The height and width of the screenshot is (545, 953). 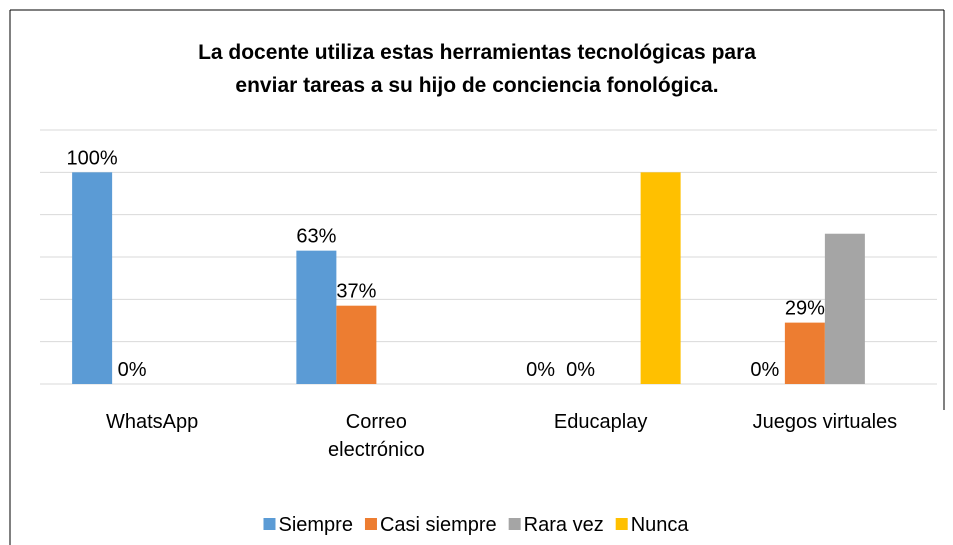 I want to click on data-label: 63%, so click(x=316, y=237).